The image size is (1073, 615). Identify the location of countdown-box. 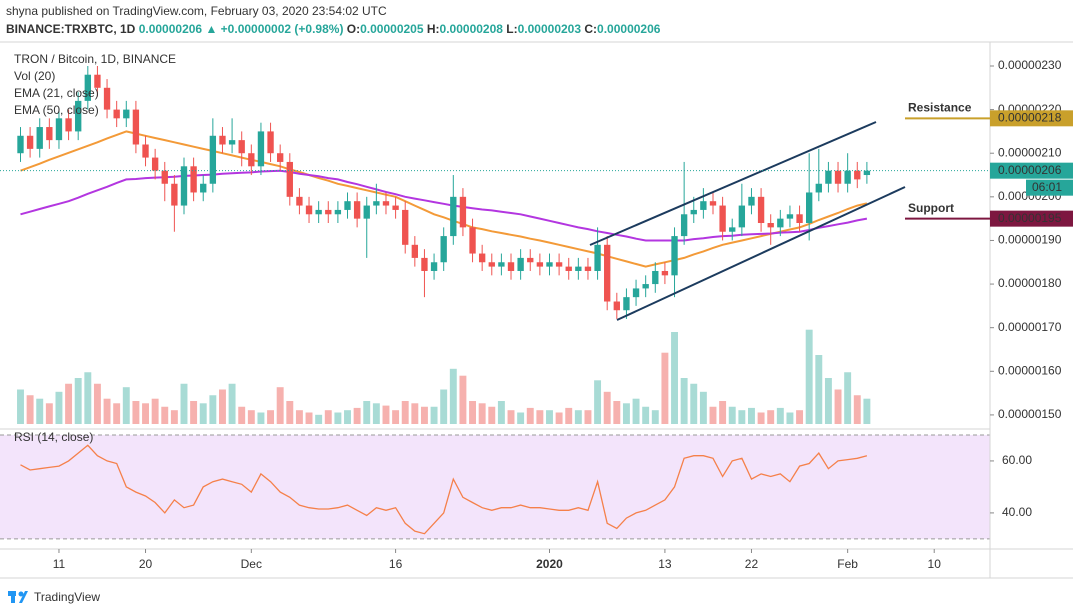
(1049, 187).